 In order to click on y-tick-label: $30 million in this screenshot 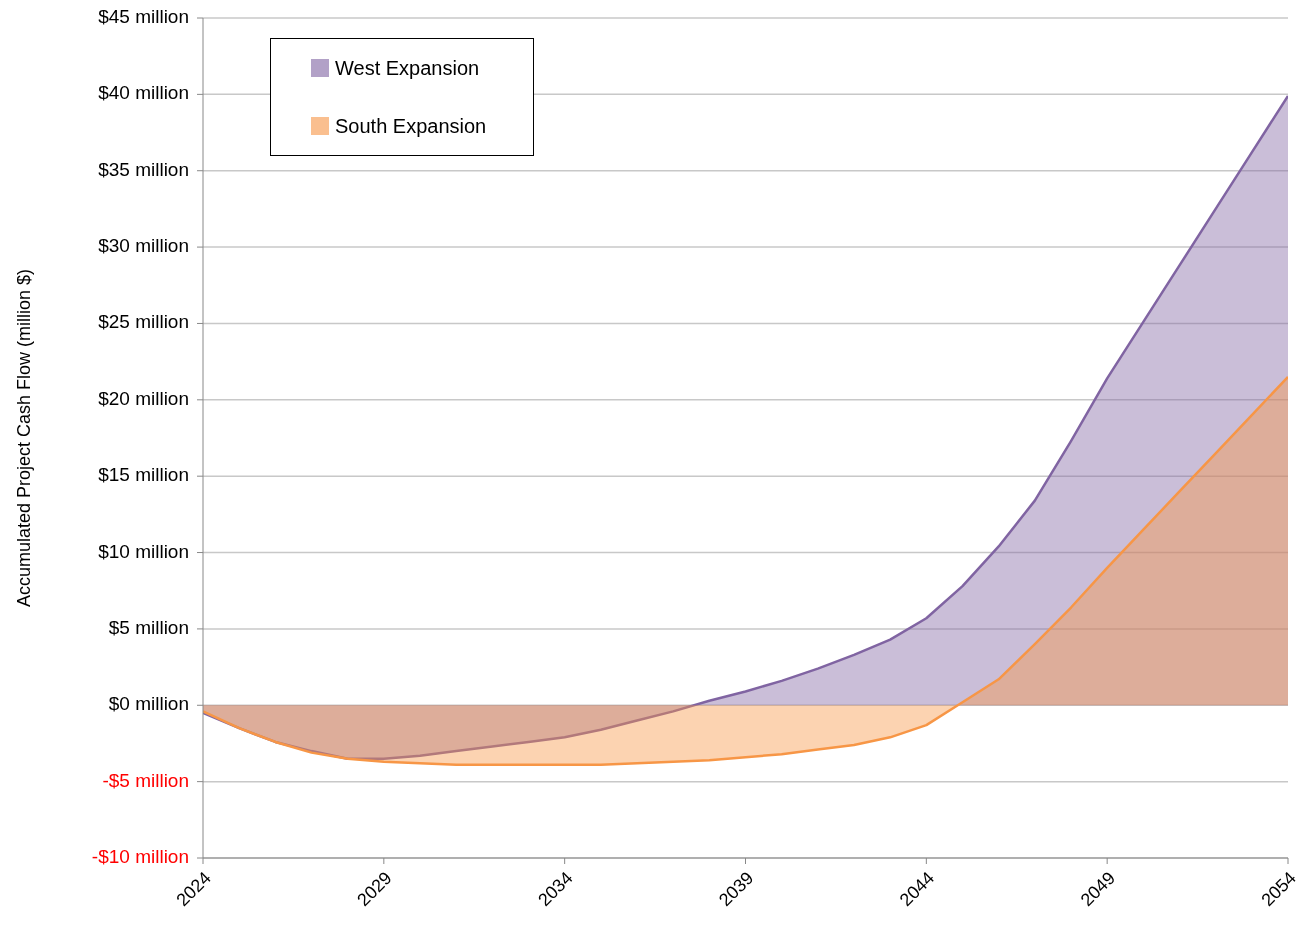, I will do `click(143, 246)`.